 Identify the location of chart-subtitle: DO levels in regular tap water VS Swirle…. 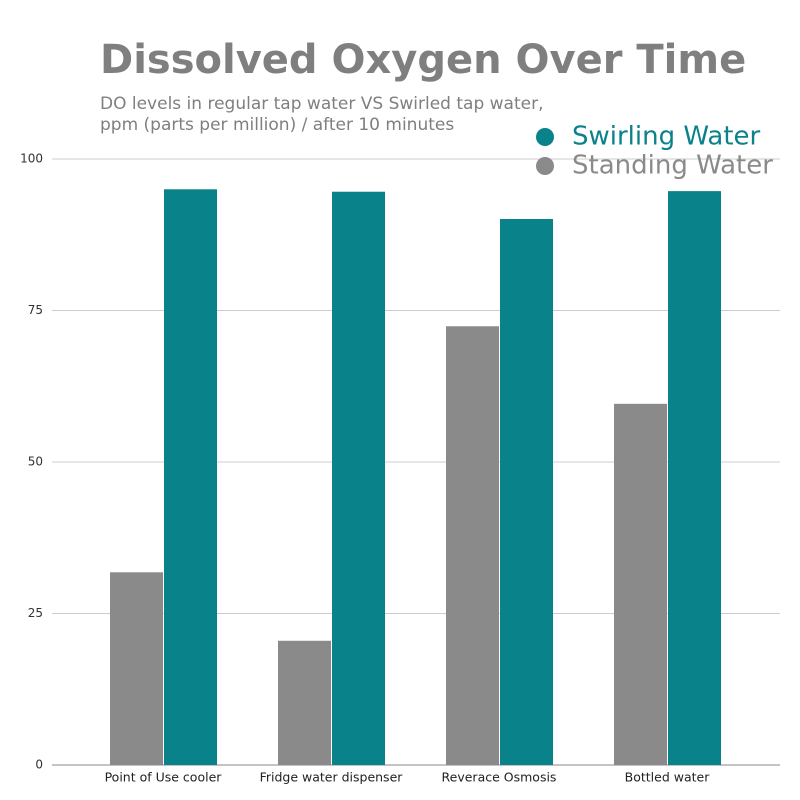
(321, 104).